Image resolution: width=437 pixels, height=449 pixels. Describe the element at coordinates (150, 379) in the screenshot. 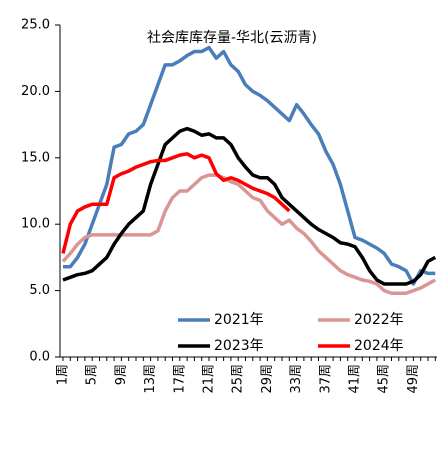

I see `x-tick-label: 13周` at that location.